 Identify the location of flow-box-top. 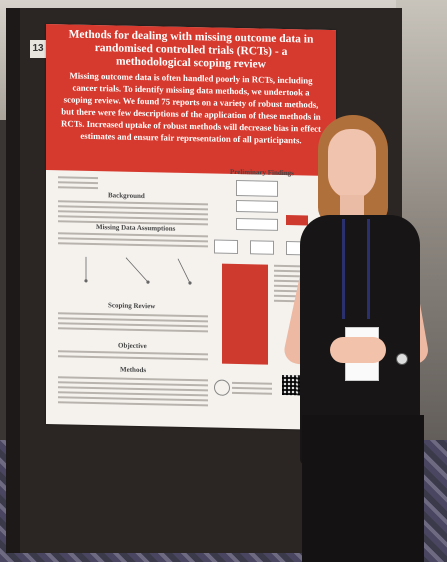
(257, 188).